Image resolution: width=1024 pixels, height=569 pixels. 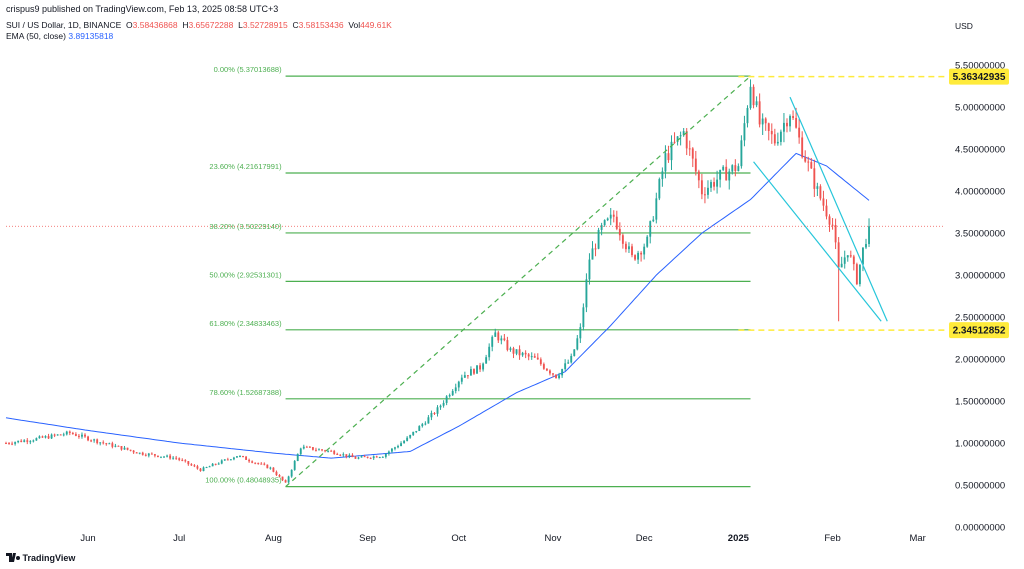 I want to click on tradingview-brand: TradingView, so click(x=49, y=558).